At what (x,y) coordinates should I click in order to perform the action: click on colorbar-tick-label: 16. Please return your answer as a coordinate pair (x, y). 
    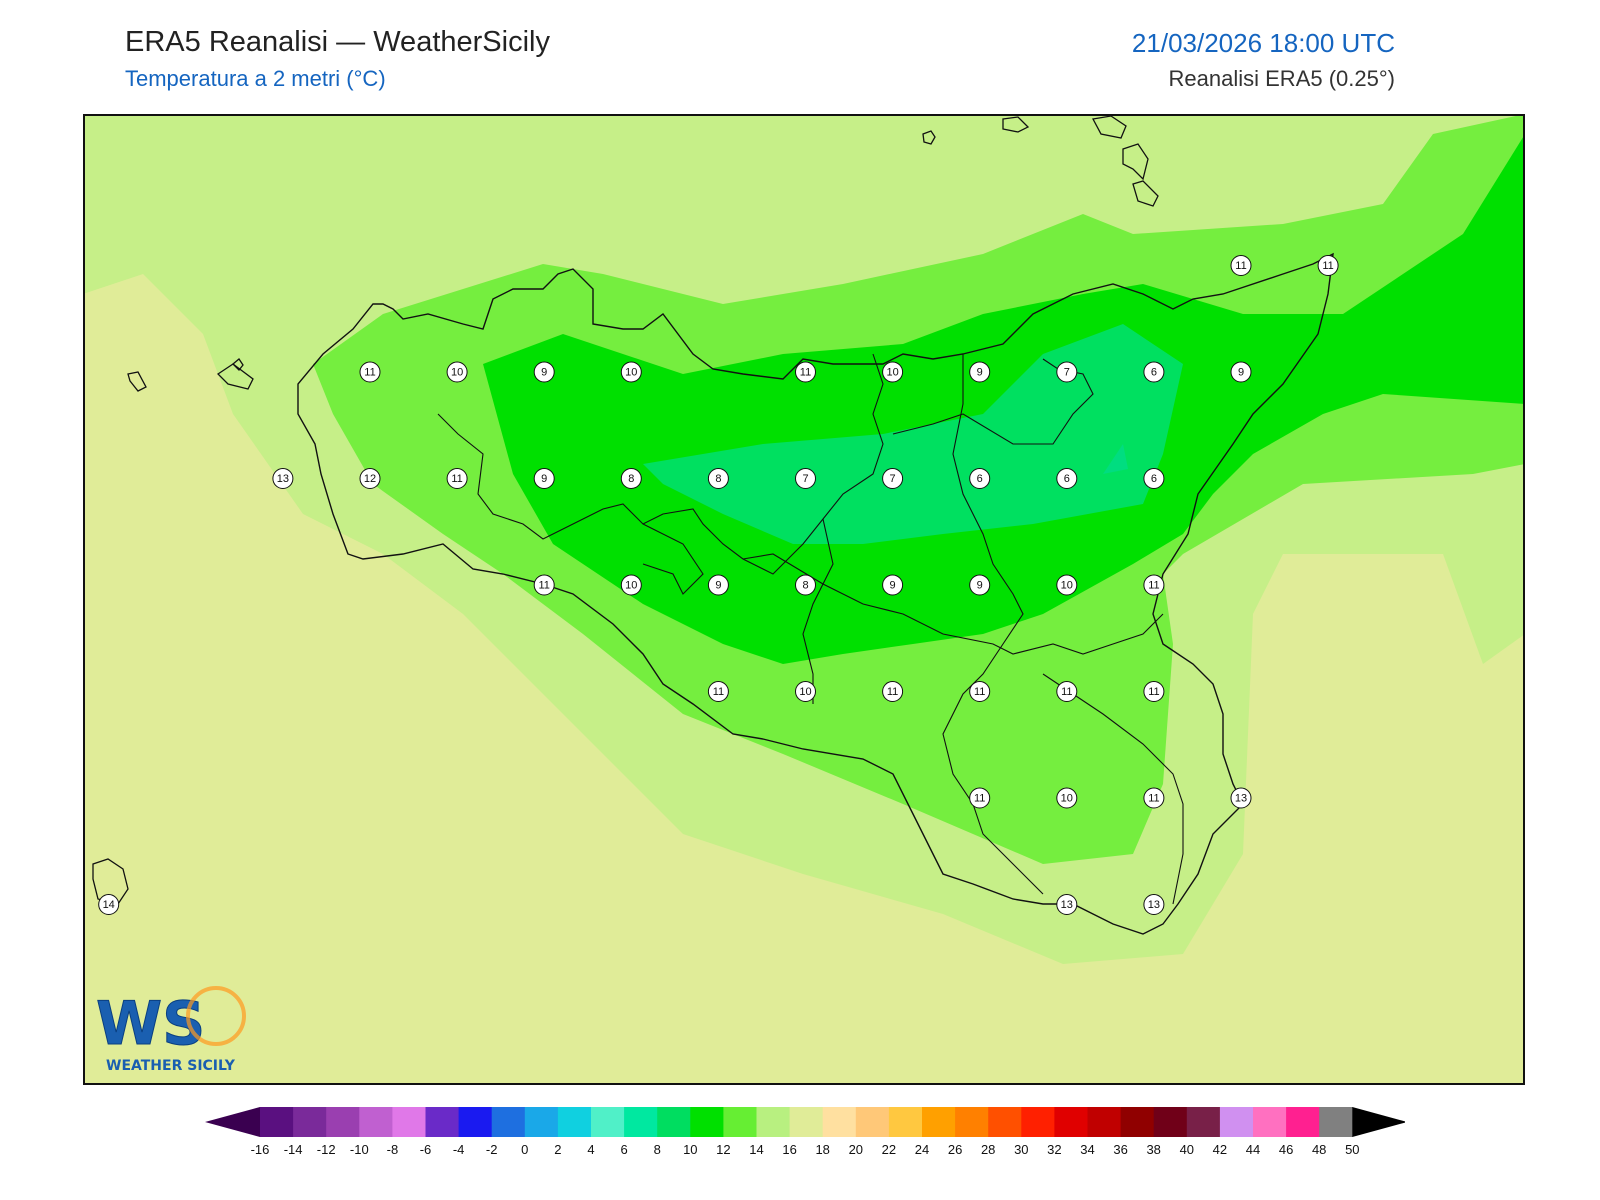
    Looking at the image, I should click on (789, 1149).